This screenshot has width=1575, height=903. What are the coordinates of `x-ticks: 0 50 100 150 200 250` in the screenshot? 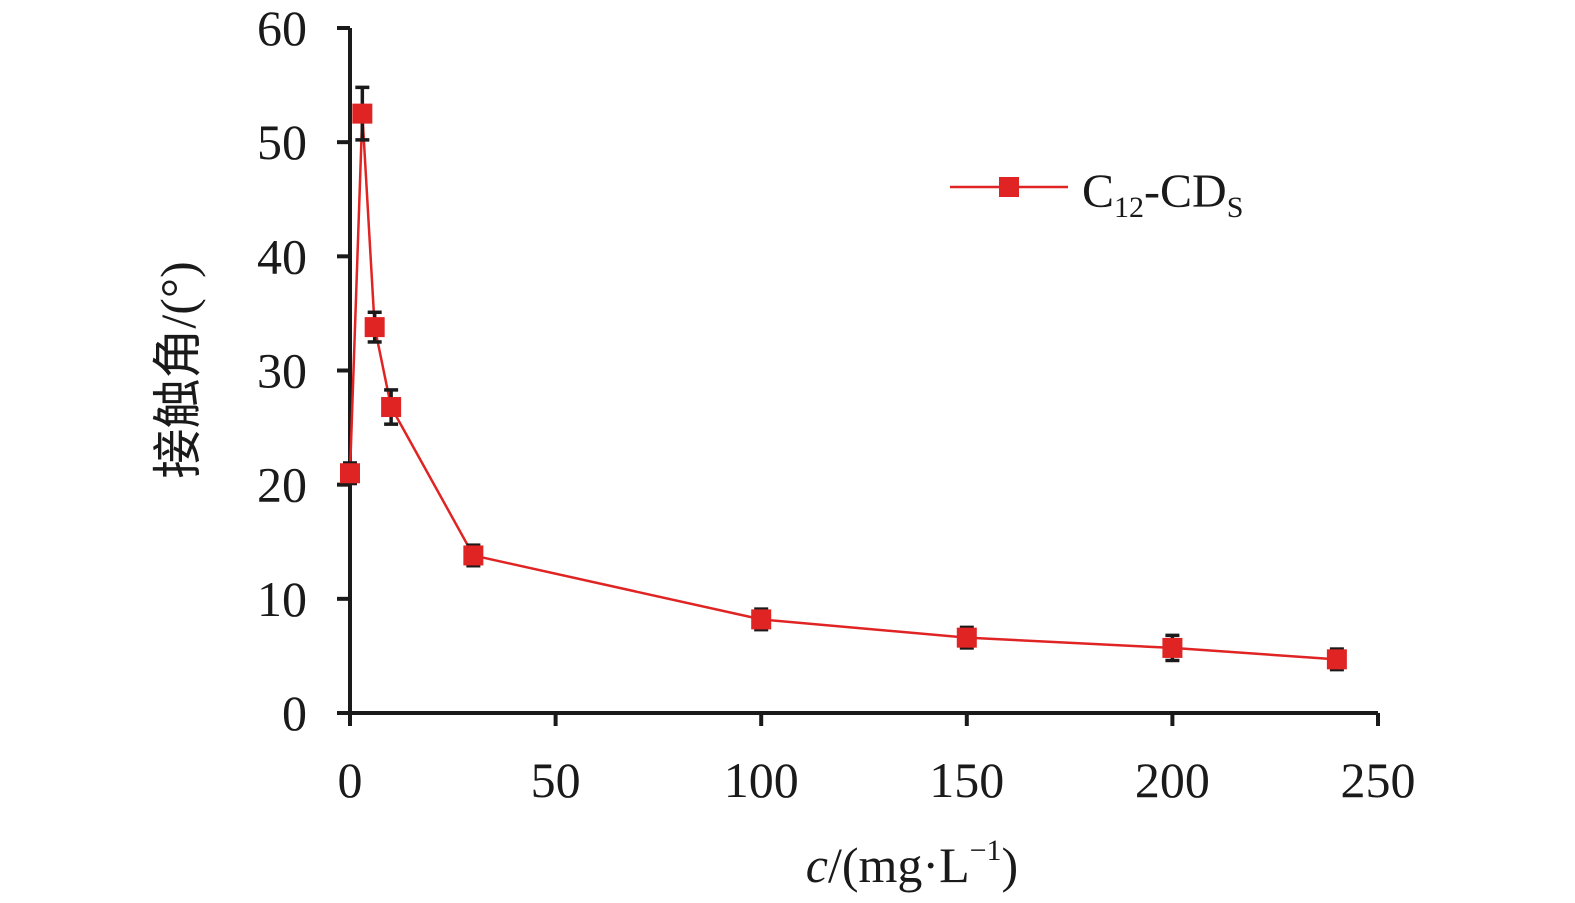 It's located at (877, 760).